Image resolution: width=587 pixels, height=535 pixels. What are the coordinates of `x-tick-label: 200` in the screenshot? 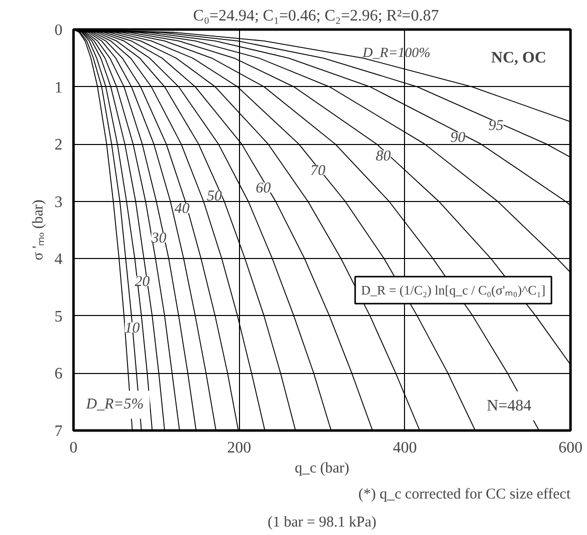 It's located at (239, 448).